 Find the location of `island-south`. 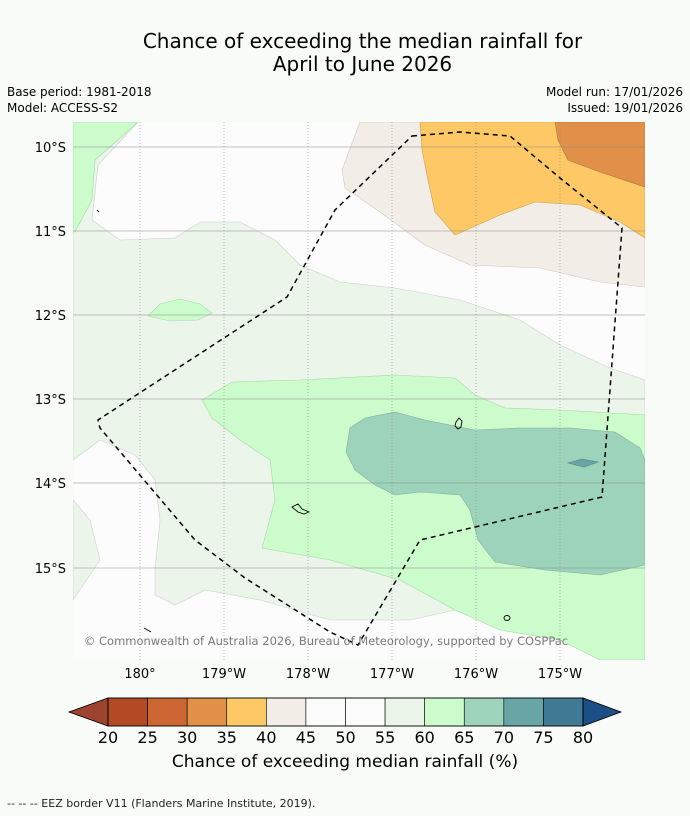

island-south is located at coordinates (507, 618).